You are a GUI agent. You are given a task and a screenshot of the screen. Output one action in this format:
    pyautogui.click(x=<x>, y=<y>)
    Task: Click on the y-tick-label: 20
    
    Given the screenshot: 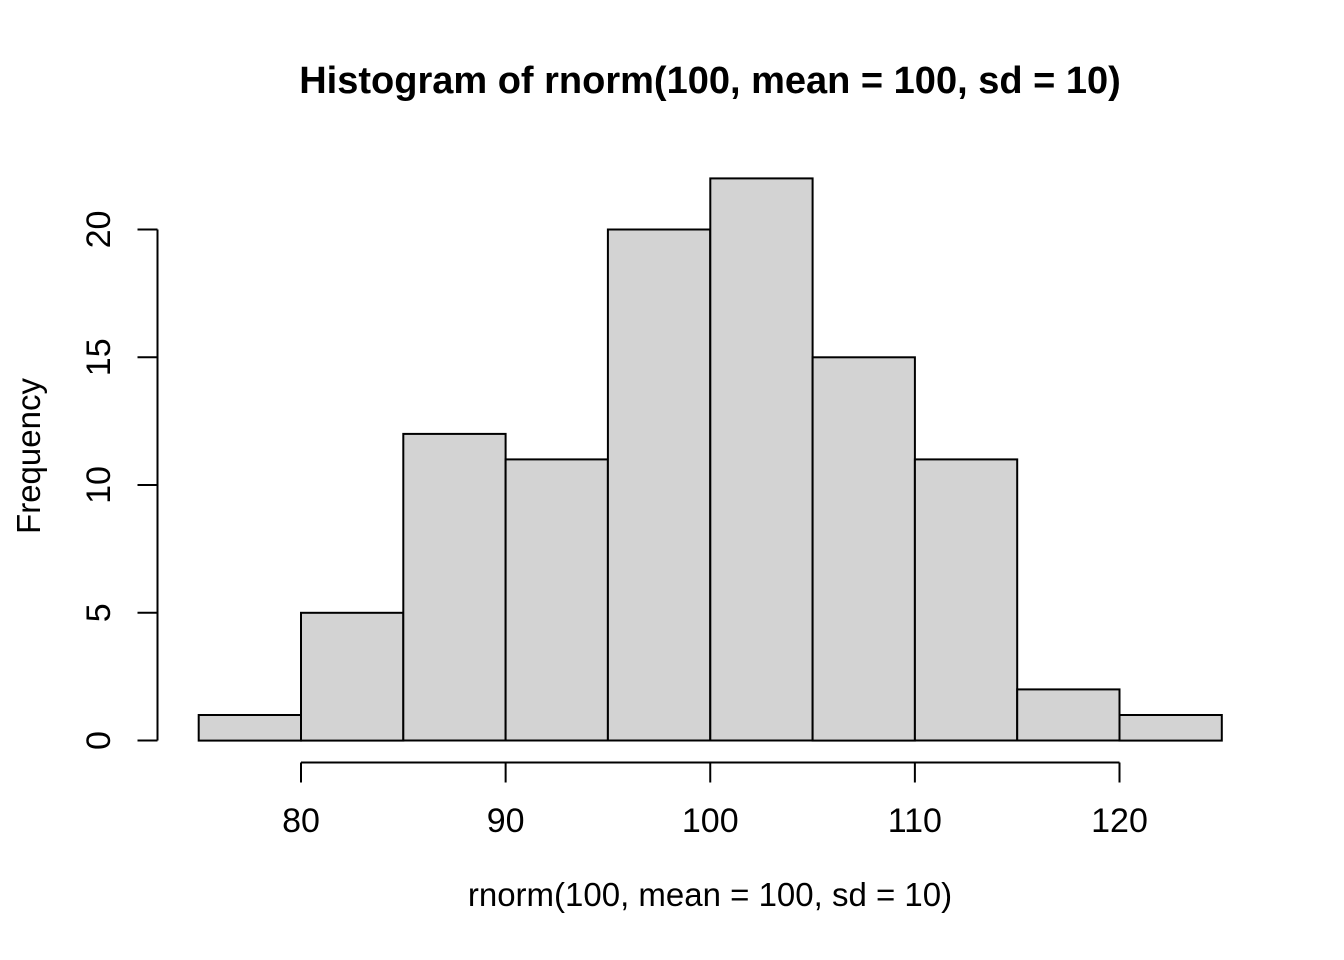 What is the action you would take?
    pyautogui.click(x=99, y=230)
    